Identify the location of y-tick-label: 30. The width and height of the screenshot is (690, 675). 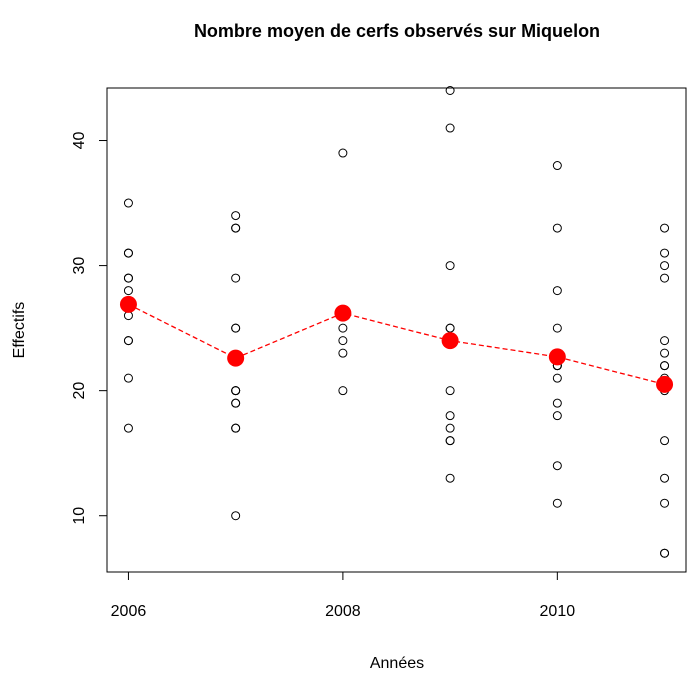
(79, 266).